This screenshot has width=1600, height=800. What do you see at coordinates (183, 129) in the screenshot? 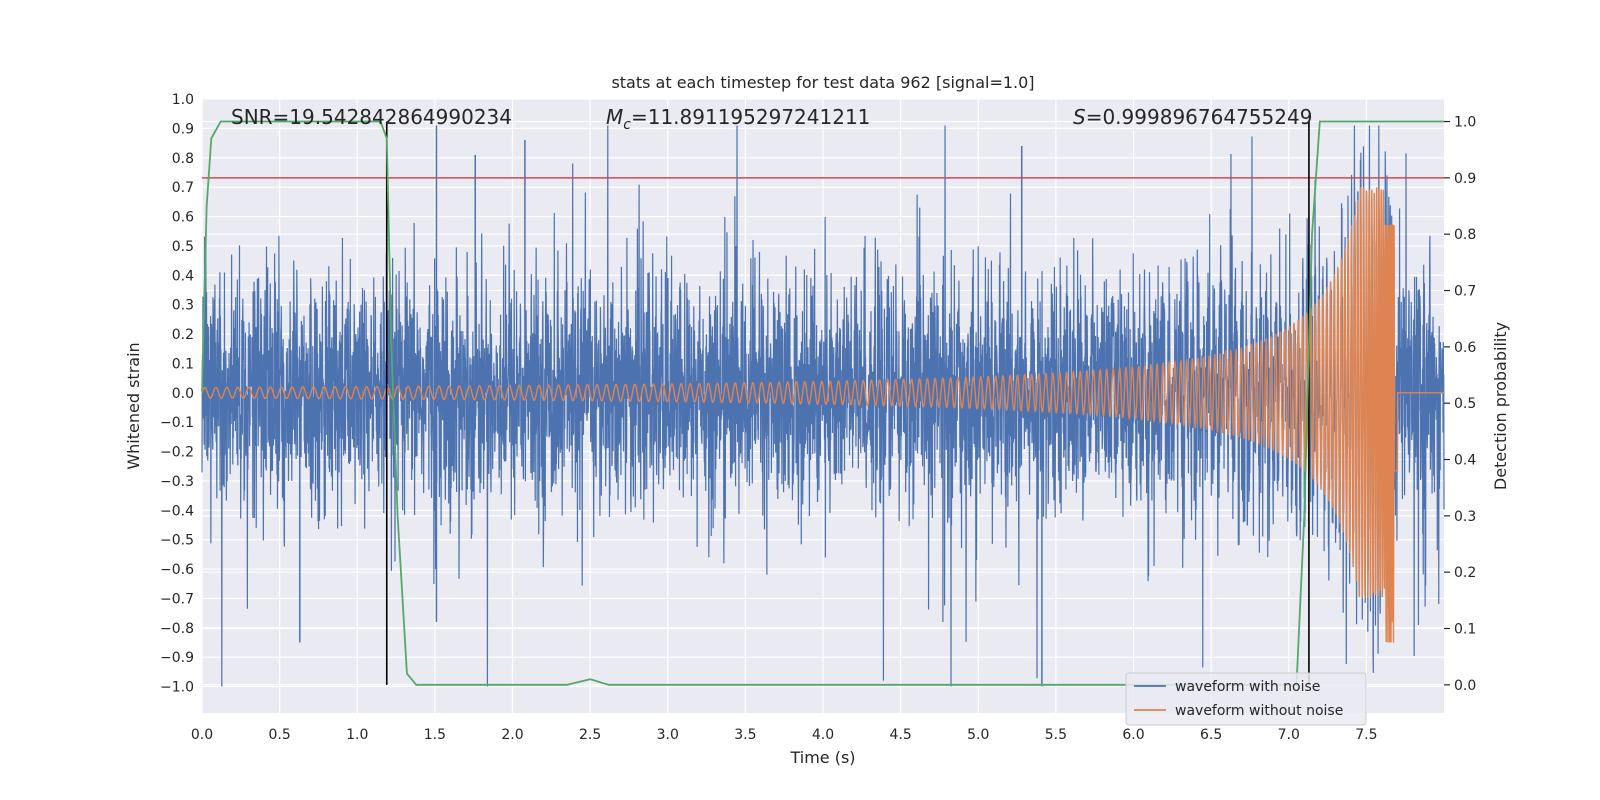
I see `y-tick-label: 0.9` at bounding box center [183, 129].